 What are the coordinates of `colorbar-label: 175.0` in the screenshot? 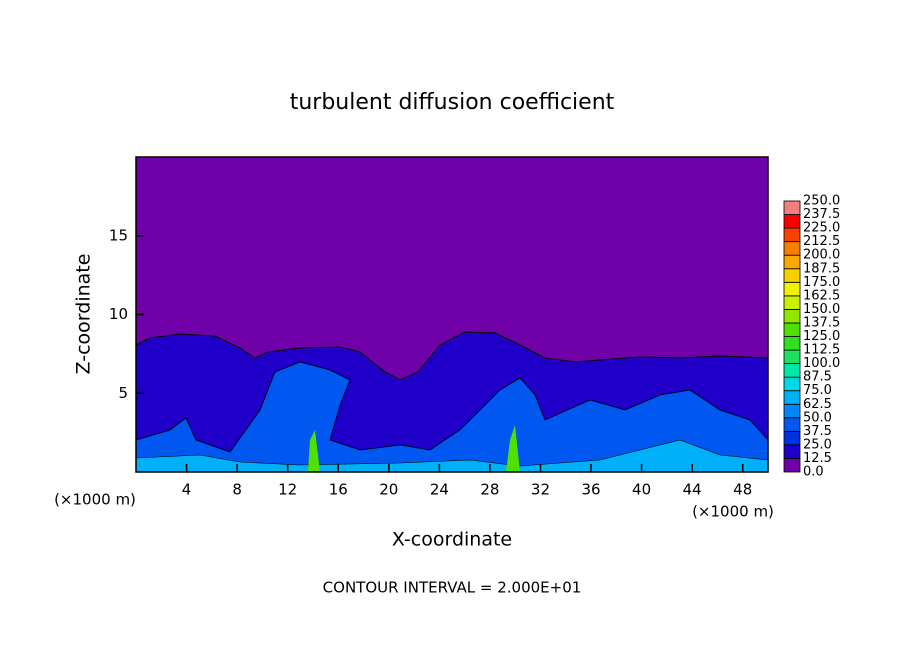 It's located at (821, 282).